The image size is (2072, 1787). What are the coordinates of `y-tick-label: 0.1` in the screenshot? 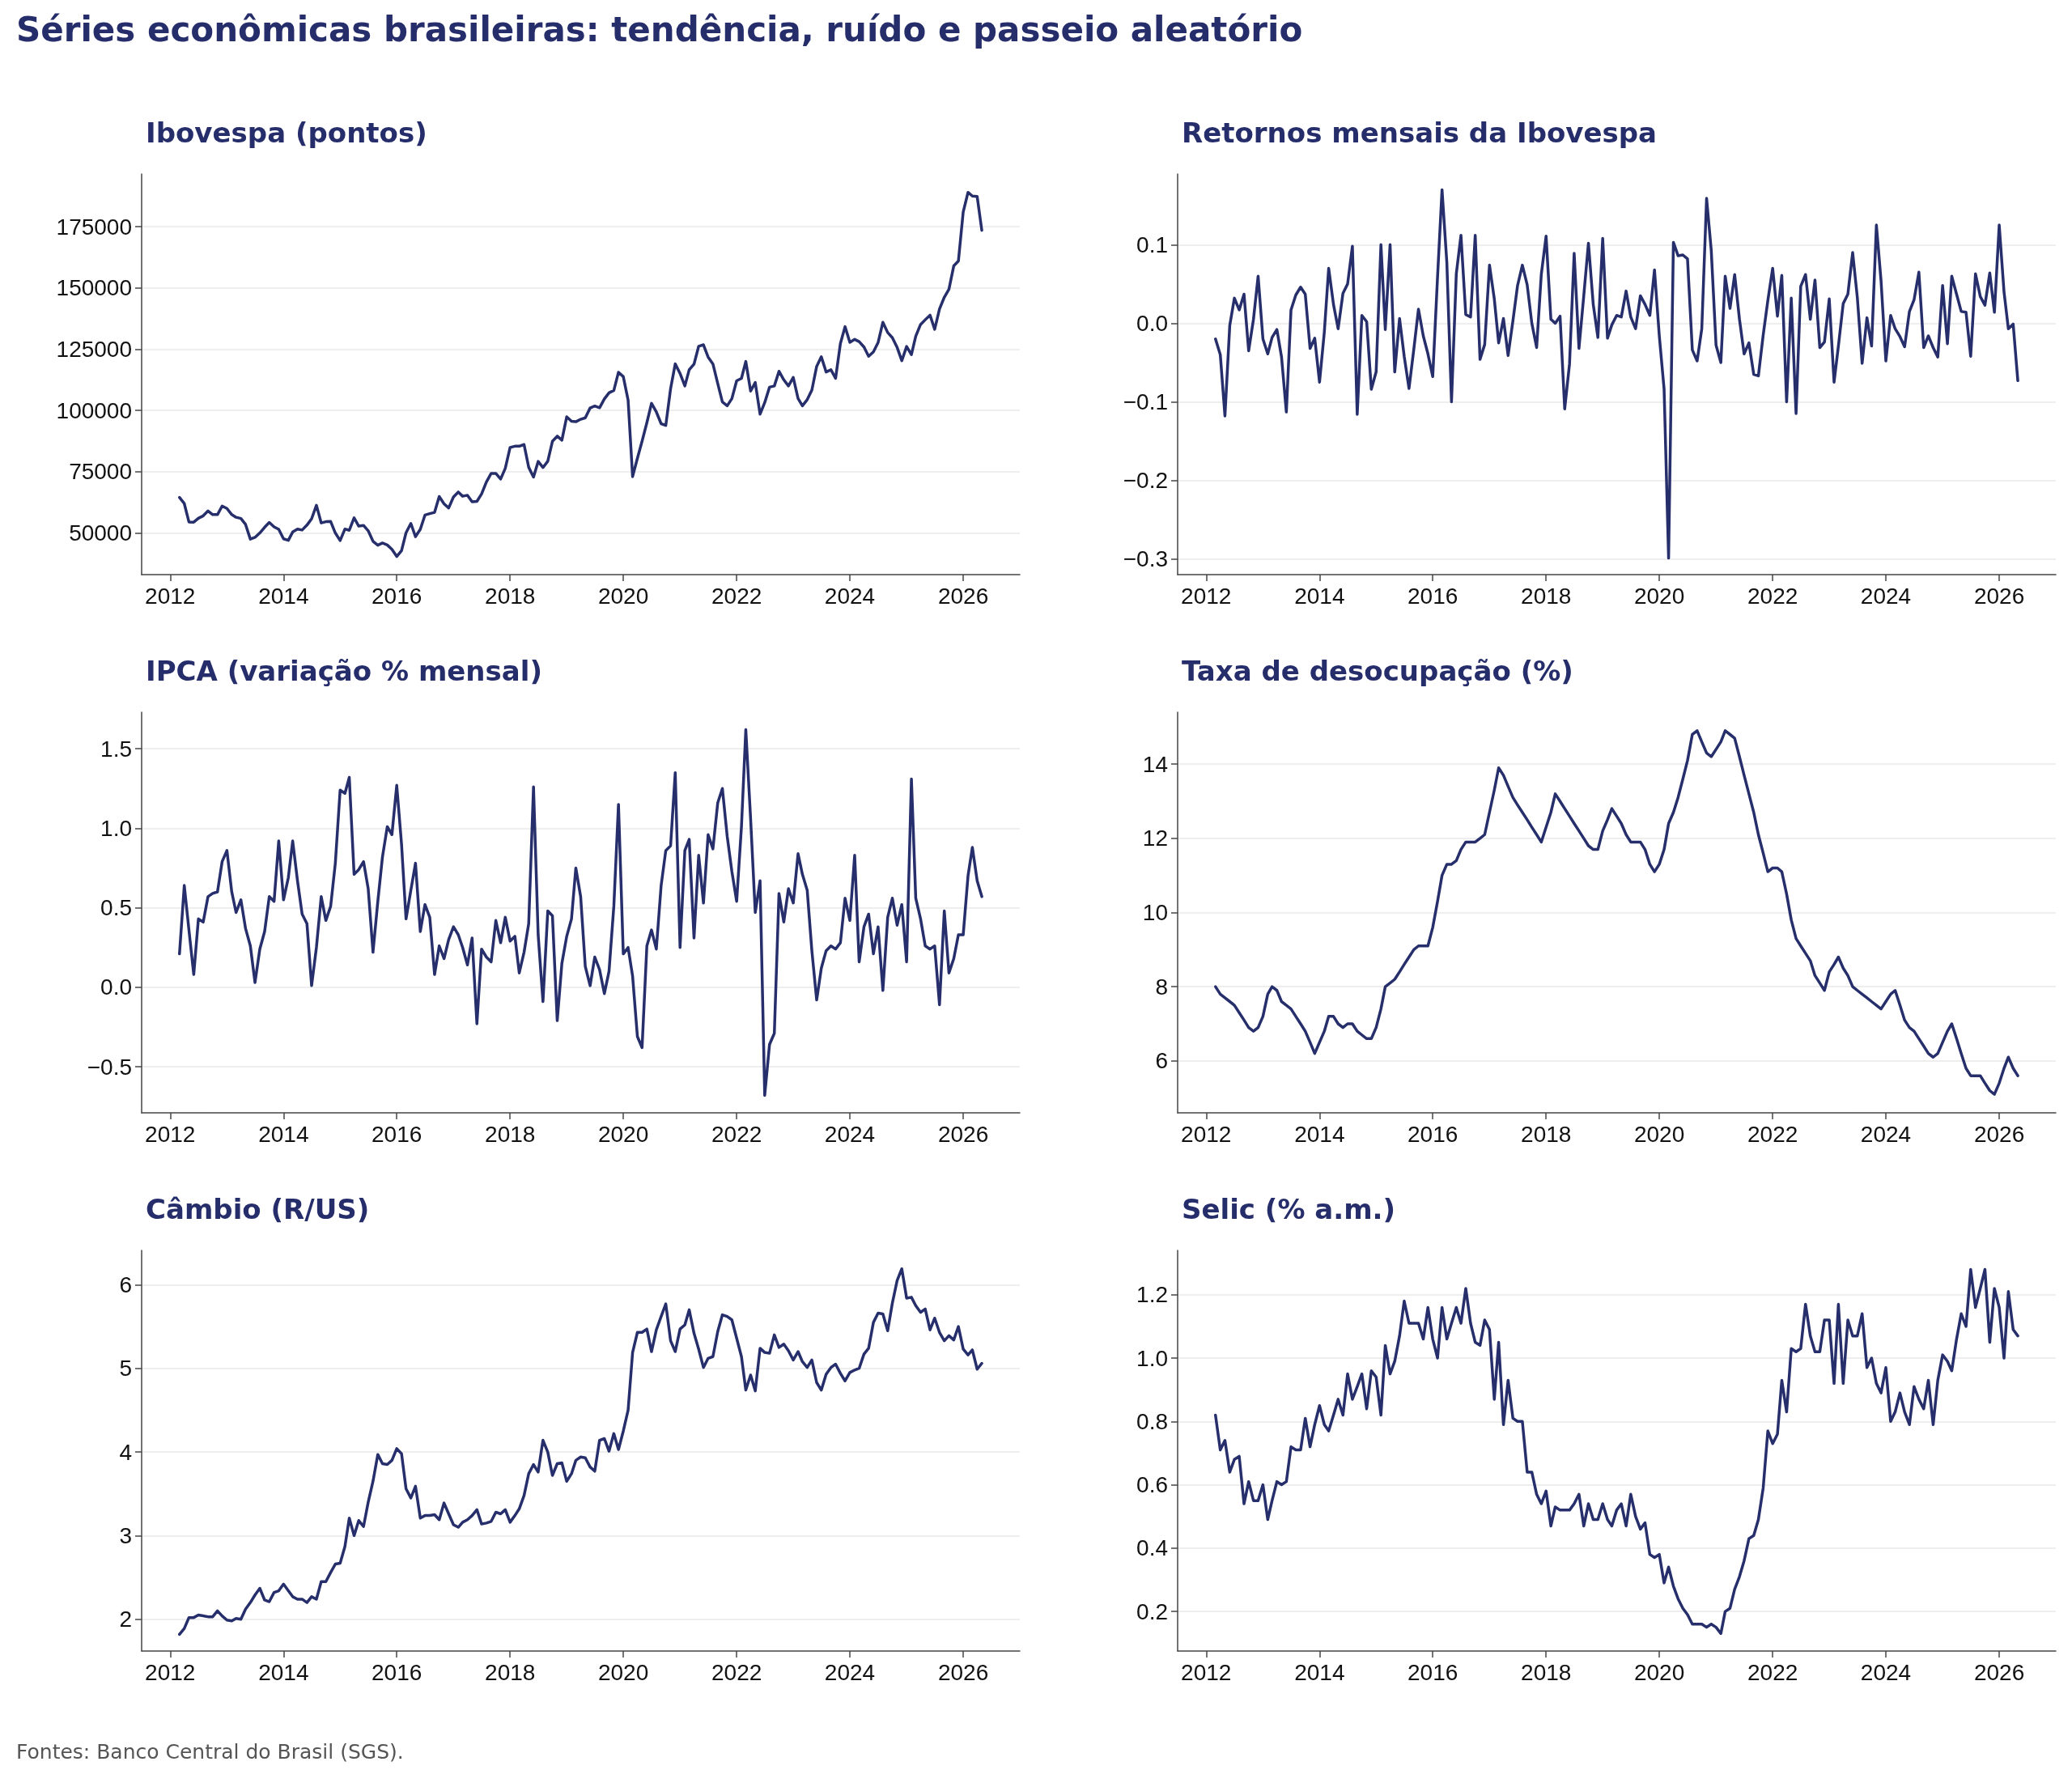 It's located at (1152, 244).